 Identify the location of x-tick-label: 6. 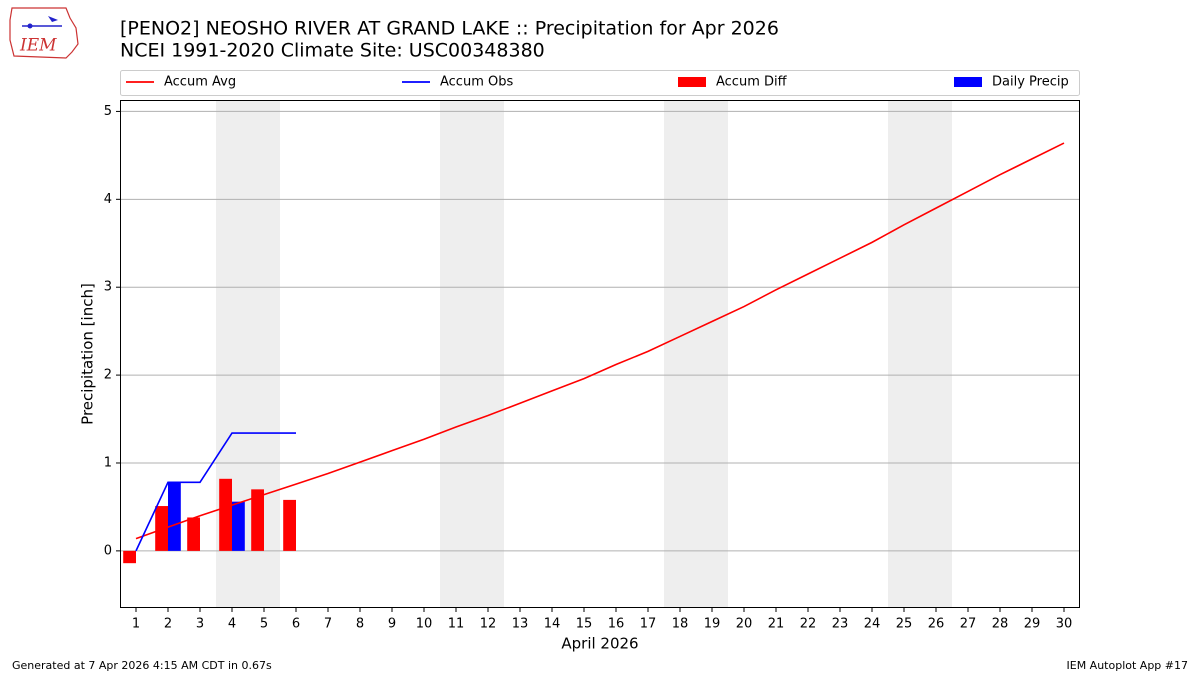
(296, 624).